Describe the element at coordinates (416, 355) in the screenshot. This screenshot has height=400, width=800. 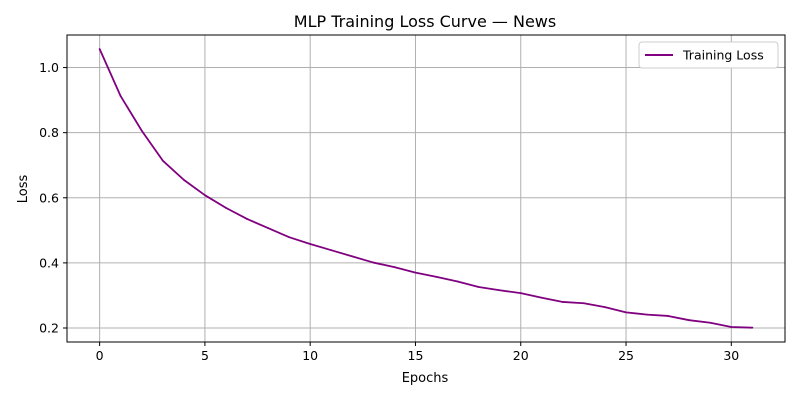
I see `x-tick-label: 15` at that location.